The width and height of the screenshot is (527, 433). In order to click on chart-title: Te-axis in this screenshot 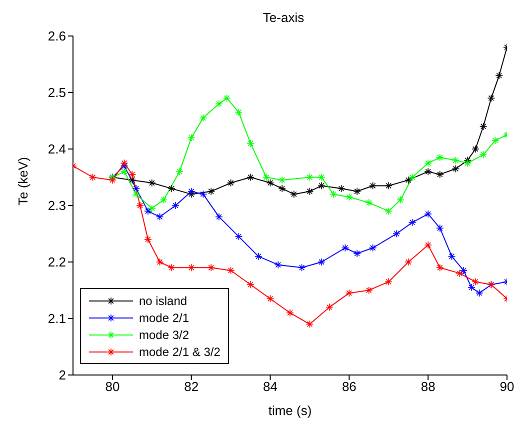, I will do `click(284, 18)`.